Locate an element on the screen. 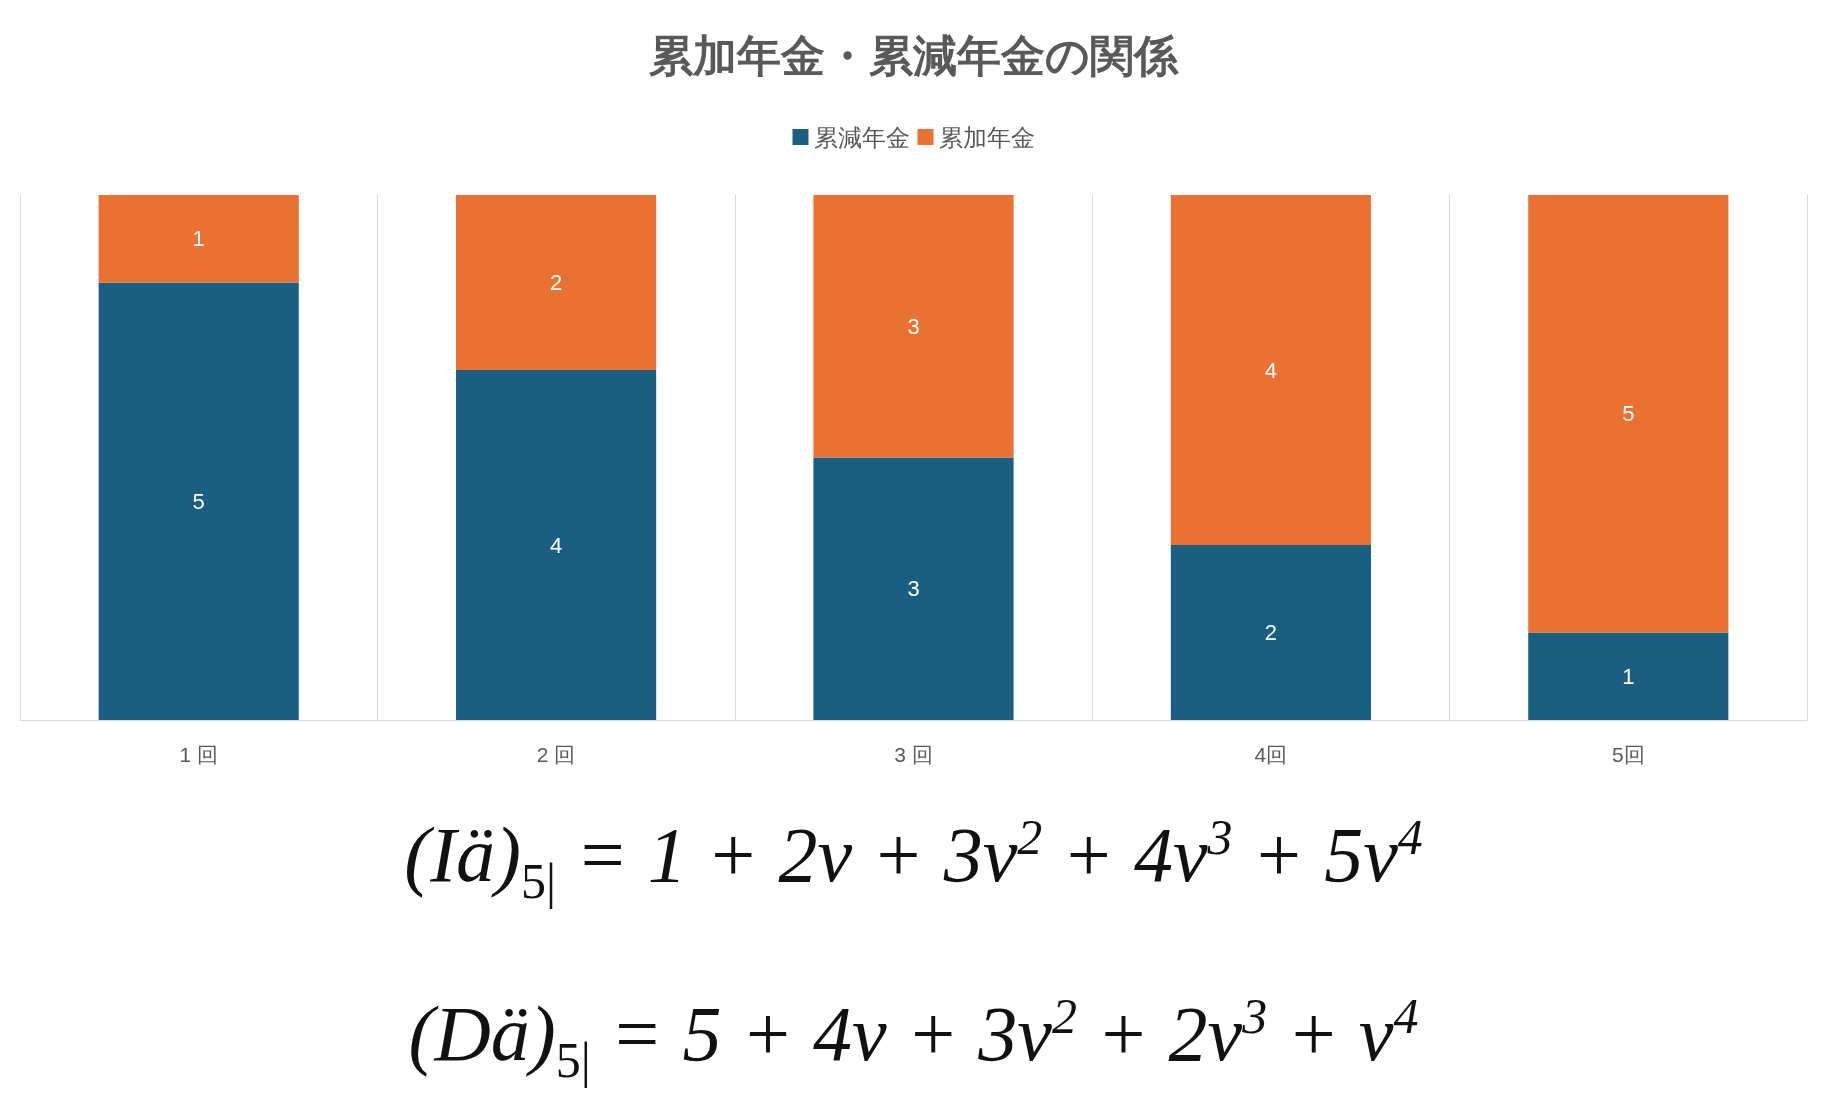 The width and height of the screenshot is (1827, 1095). x-tick-label: 3 回 is located at coordinates (913, 754).